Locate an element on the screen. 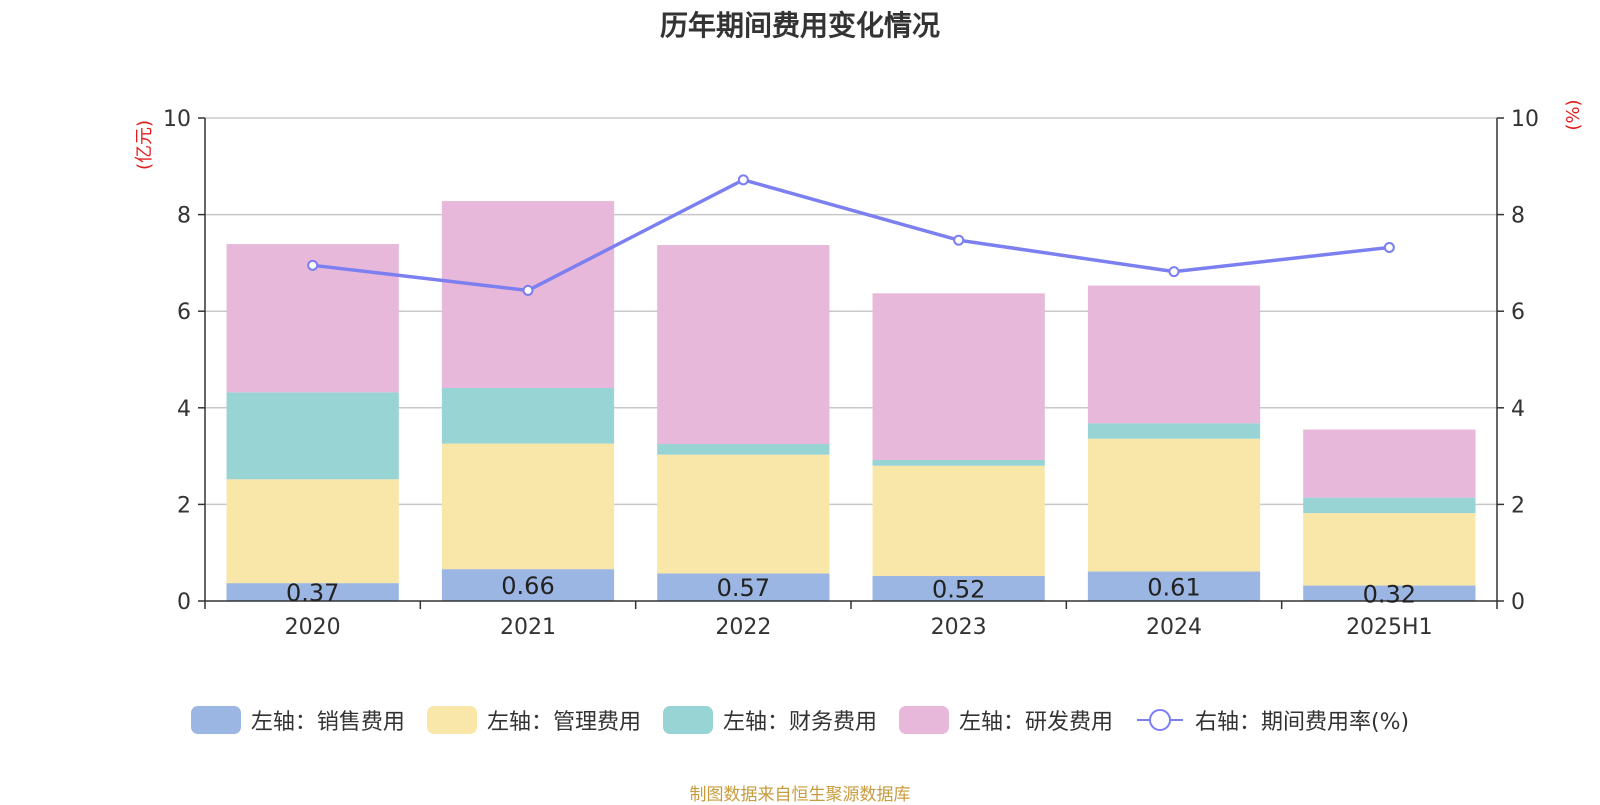  x-tick-label: 2023 is located at coordinates (959, 627).